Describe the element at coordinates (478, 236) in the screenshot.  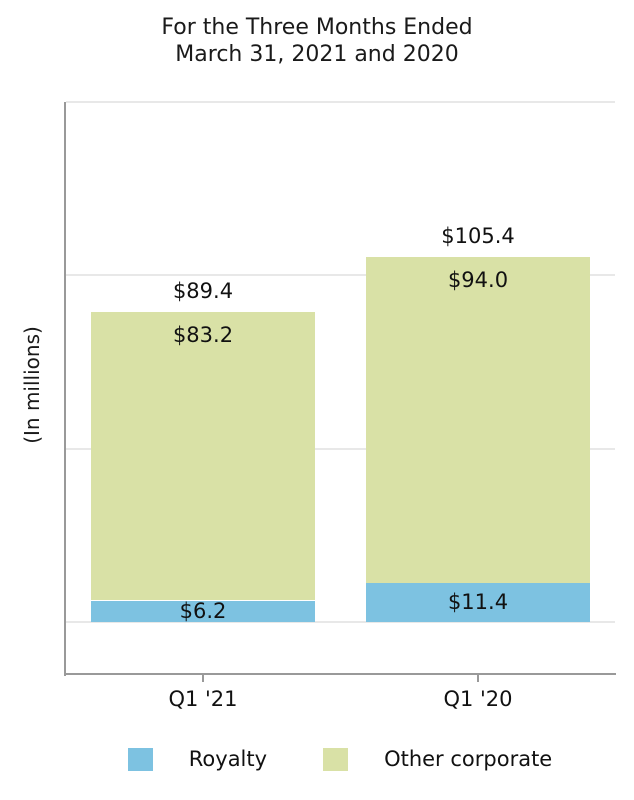
I see `total-value-label: $105.4` at that location.